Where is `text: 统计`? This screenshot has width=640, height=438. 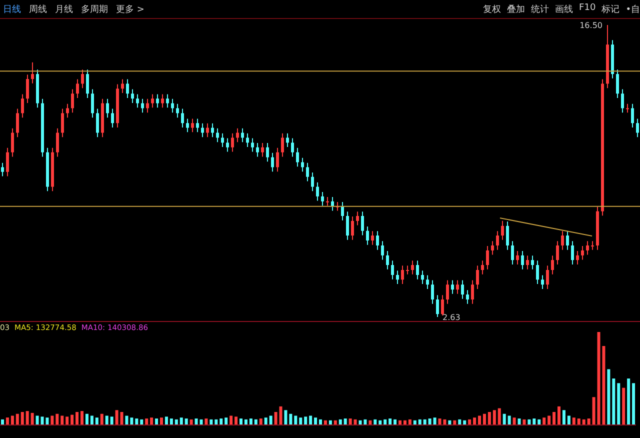
text: 统计 is located at coordinates (540, 10).